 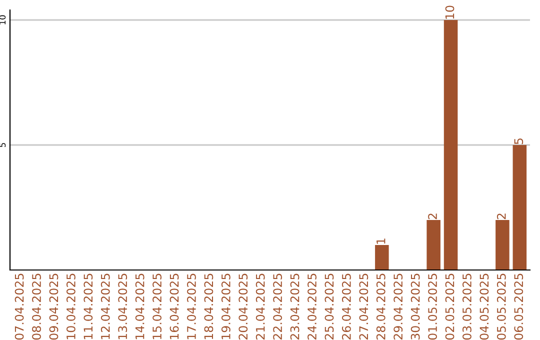 What do you see at coordinates (519, 141) in the screenshot?
I see `data-label: 5` at bounding box center [519, 141].